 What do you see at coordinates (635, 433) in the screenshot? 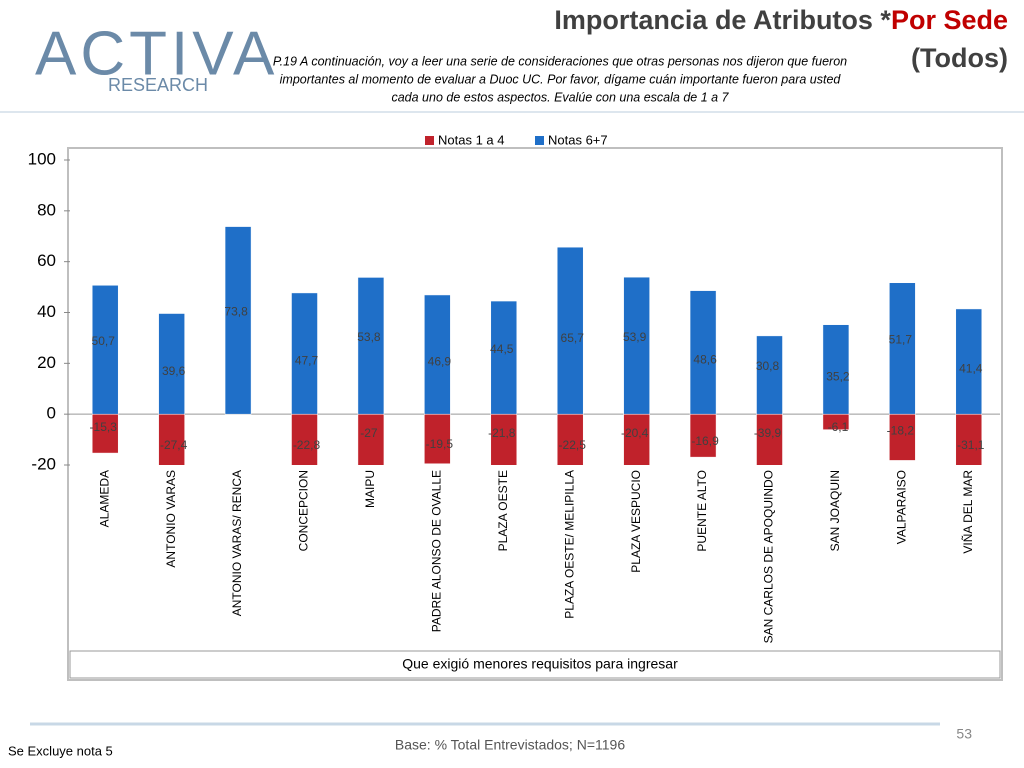
I see `value-label: -20,4` at bounding box center [635, 433].